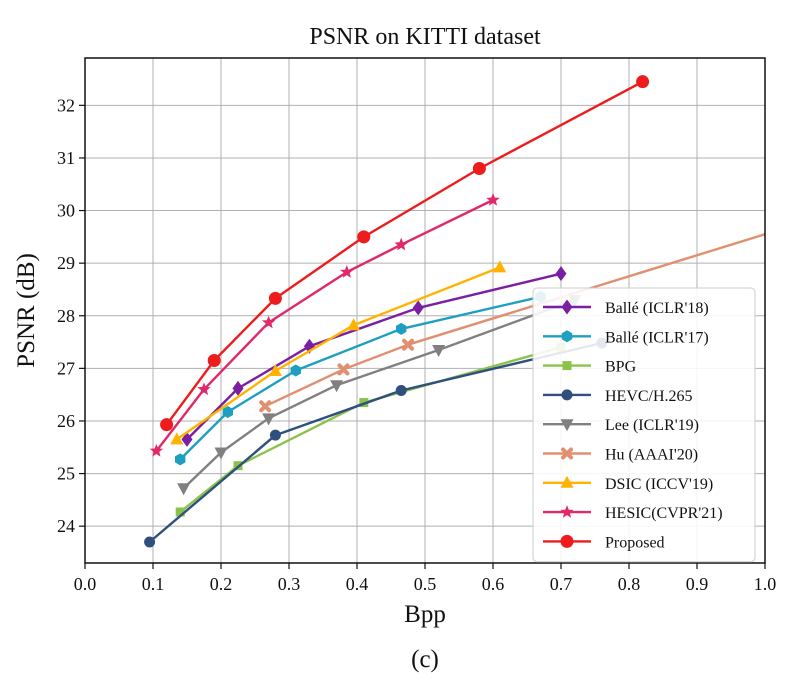 This screenshot has width=797, height=686. What do you see at coordinates (652, 425) in the screenshot?
I see `legend-label: Lee (ICLR'19)` at bounding box center [652, 425].